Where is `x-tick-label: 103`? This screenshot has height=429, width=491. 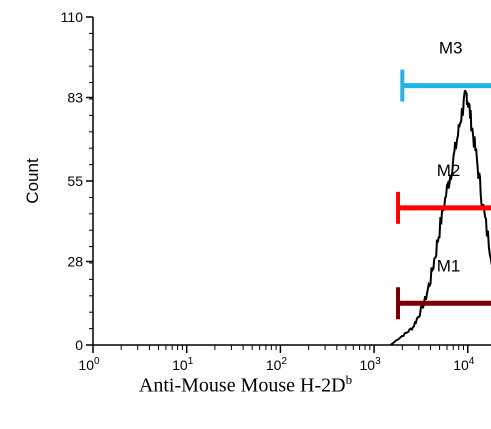
x-tick-label: 103 is located at coordinates (371, 363).